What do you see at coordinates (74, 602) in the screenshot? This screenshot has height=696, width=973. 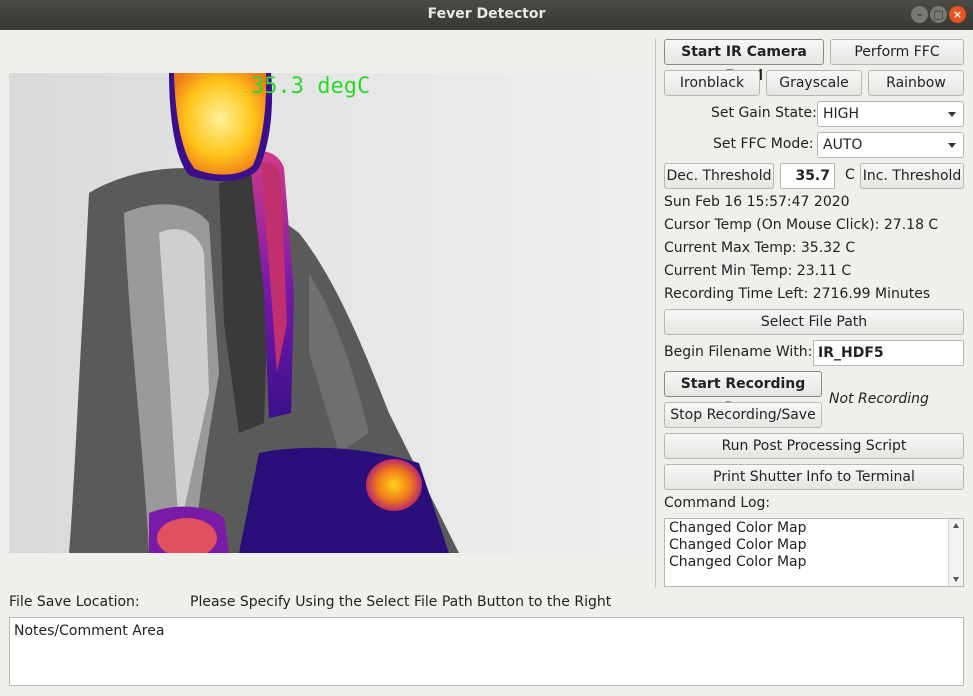 I see `file-save-location-label: File Save Location:` at bounding box center [74, 602].